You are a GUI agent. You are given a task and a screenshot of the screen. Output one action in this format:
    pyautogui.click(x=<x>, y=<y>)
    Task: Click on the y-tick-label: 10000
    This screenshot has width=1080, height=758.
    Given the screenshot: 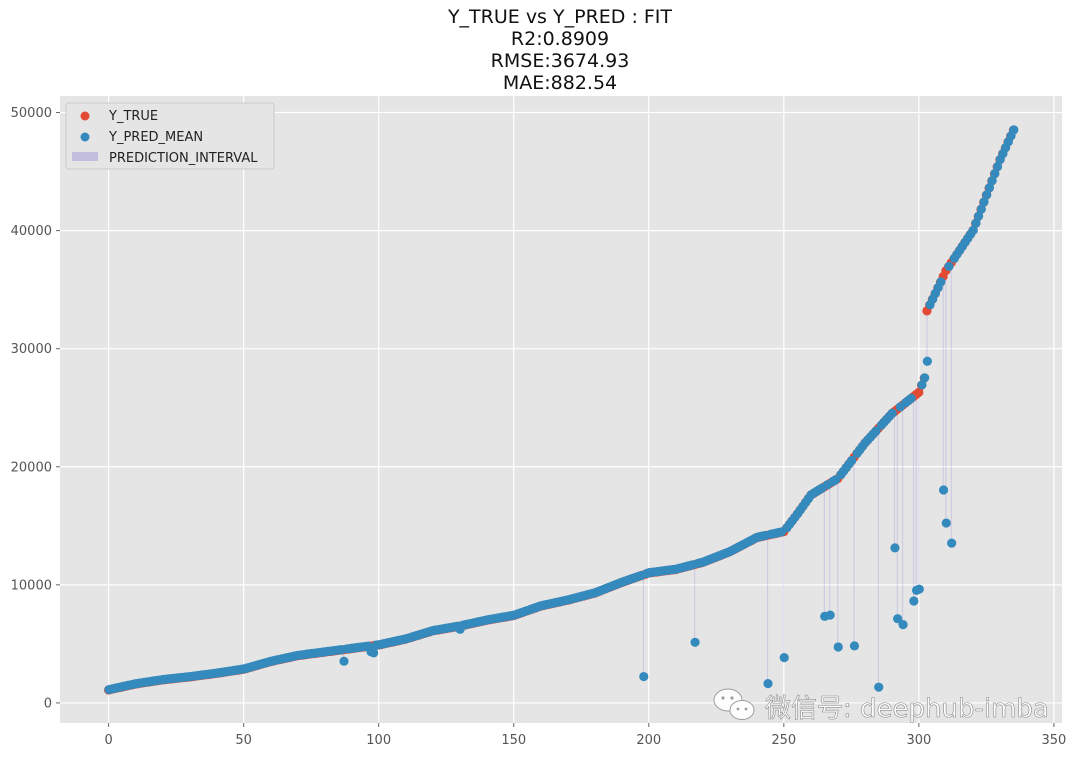 What is the action you would take?
    pyautogui.click(x=31, y=585)
    